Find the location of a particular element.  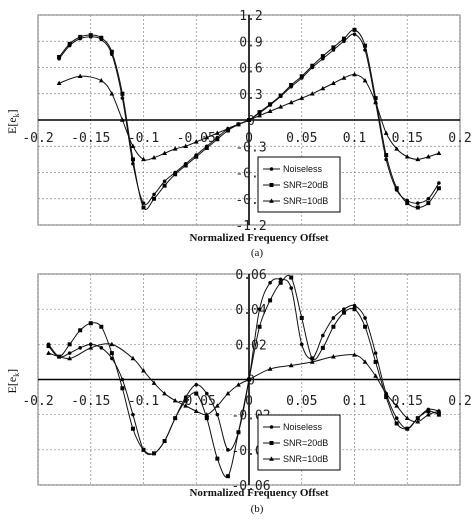

y-axis-label: E[ek] is located at coordinates (13, 381).